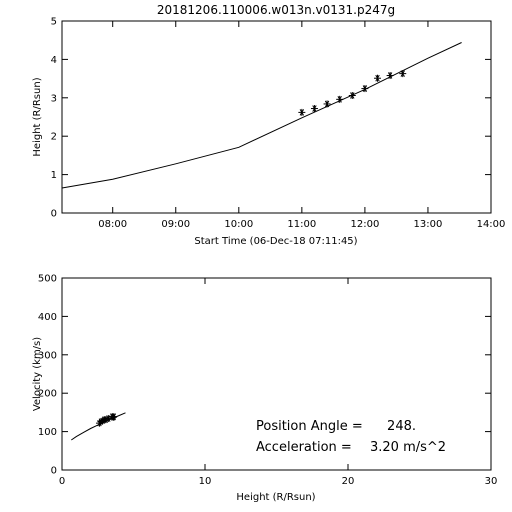  What do you see at coordinates (47, 355) in the screenshot?
I see `y-tick-label: 300` at bounding box center [47, 355].